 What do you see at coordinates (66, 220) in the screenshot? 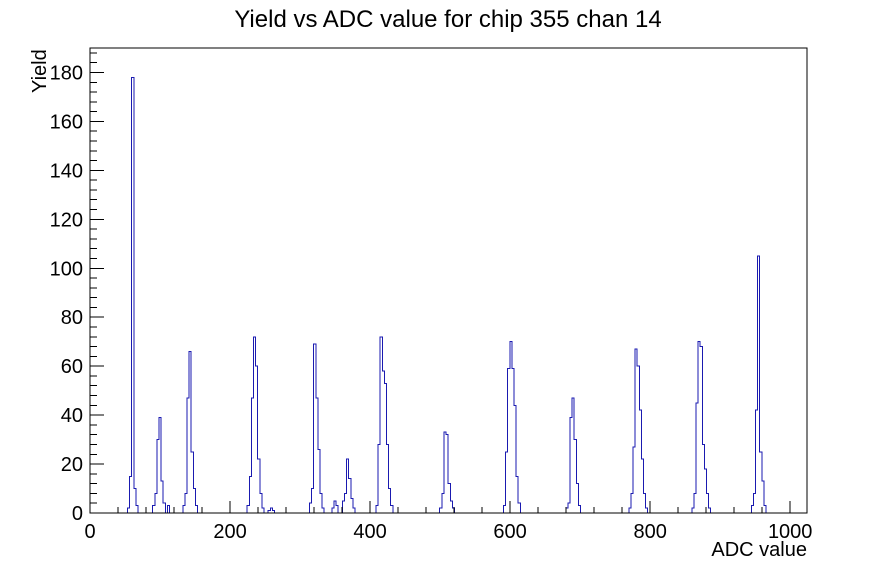
I see `svg-text: 120` at bounding box center [66, 220].